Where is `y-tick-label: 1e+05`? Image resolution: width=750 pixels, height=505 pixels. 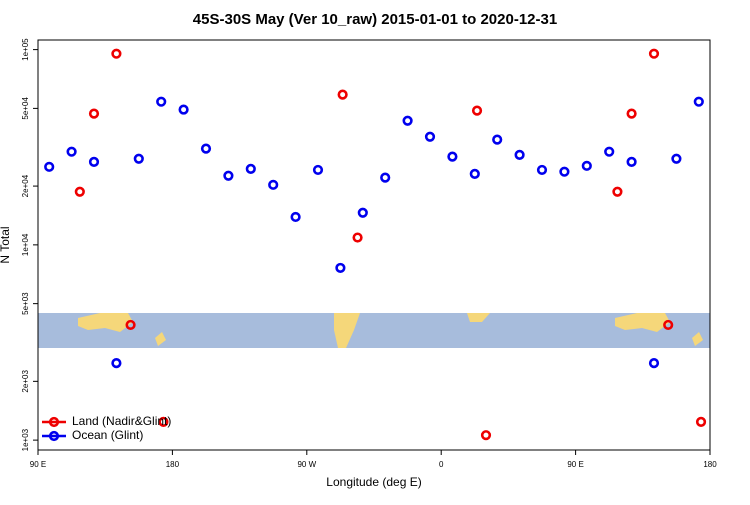 y-tick-label: 1e+05 is located at coordinates (25, 49).